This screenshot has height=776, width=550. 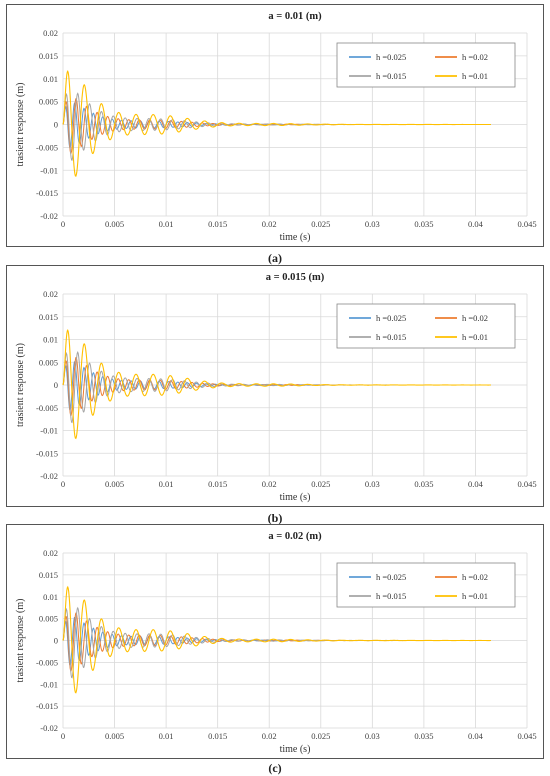 What do you see at coordinates (275, 518) in the screenshot?
I see `caption-b: (b)` at bounding box center [275, 518].